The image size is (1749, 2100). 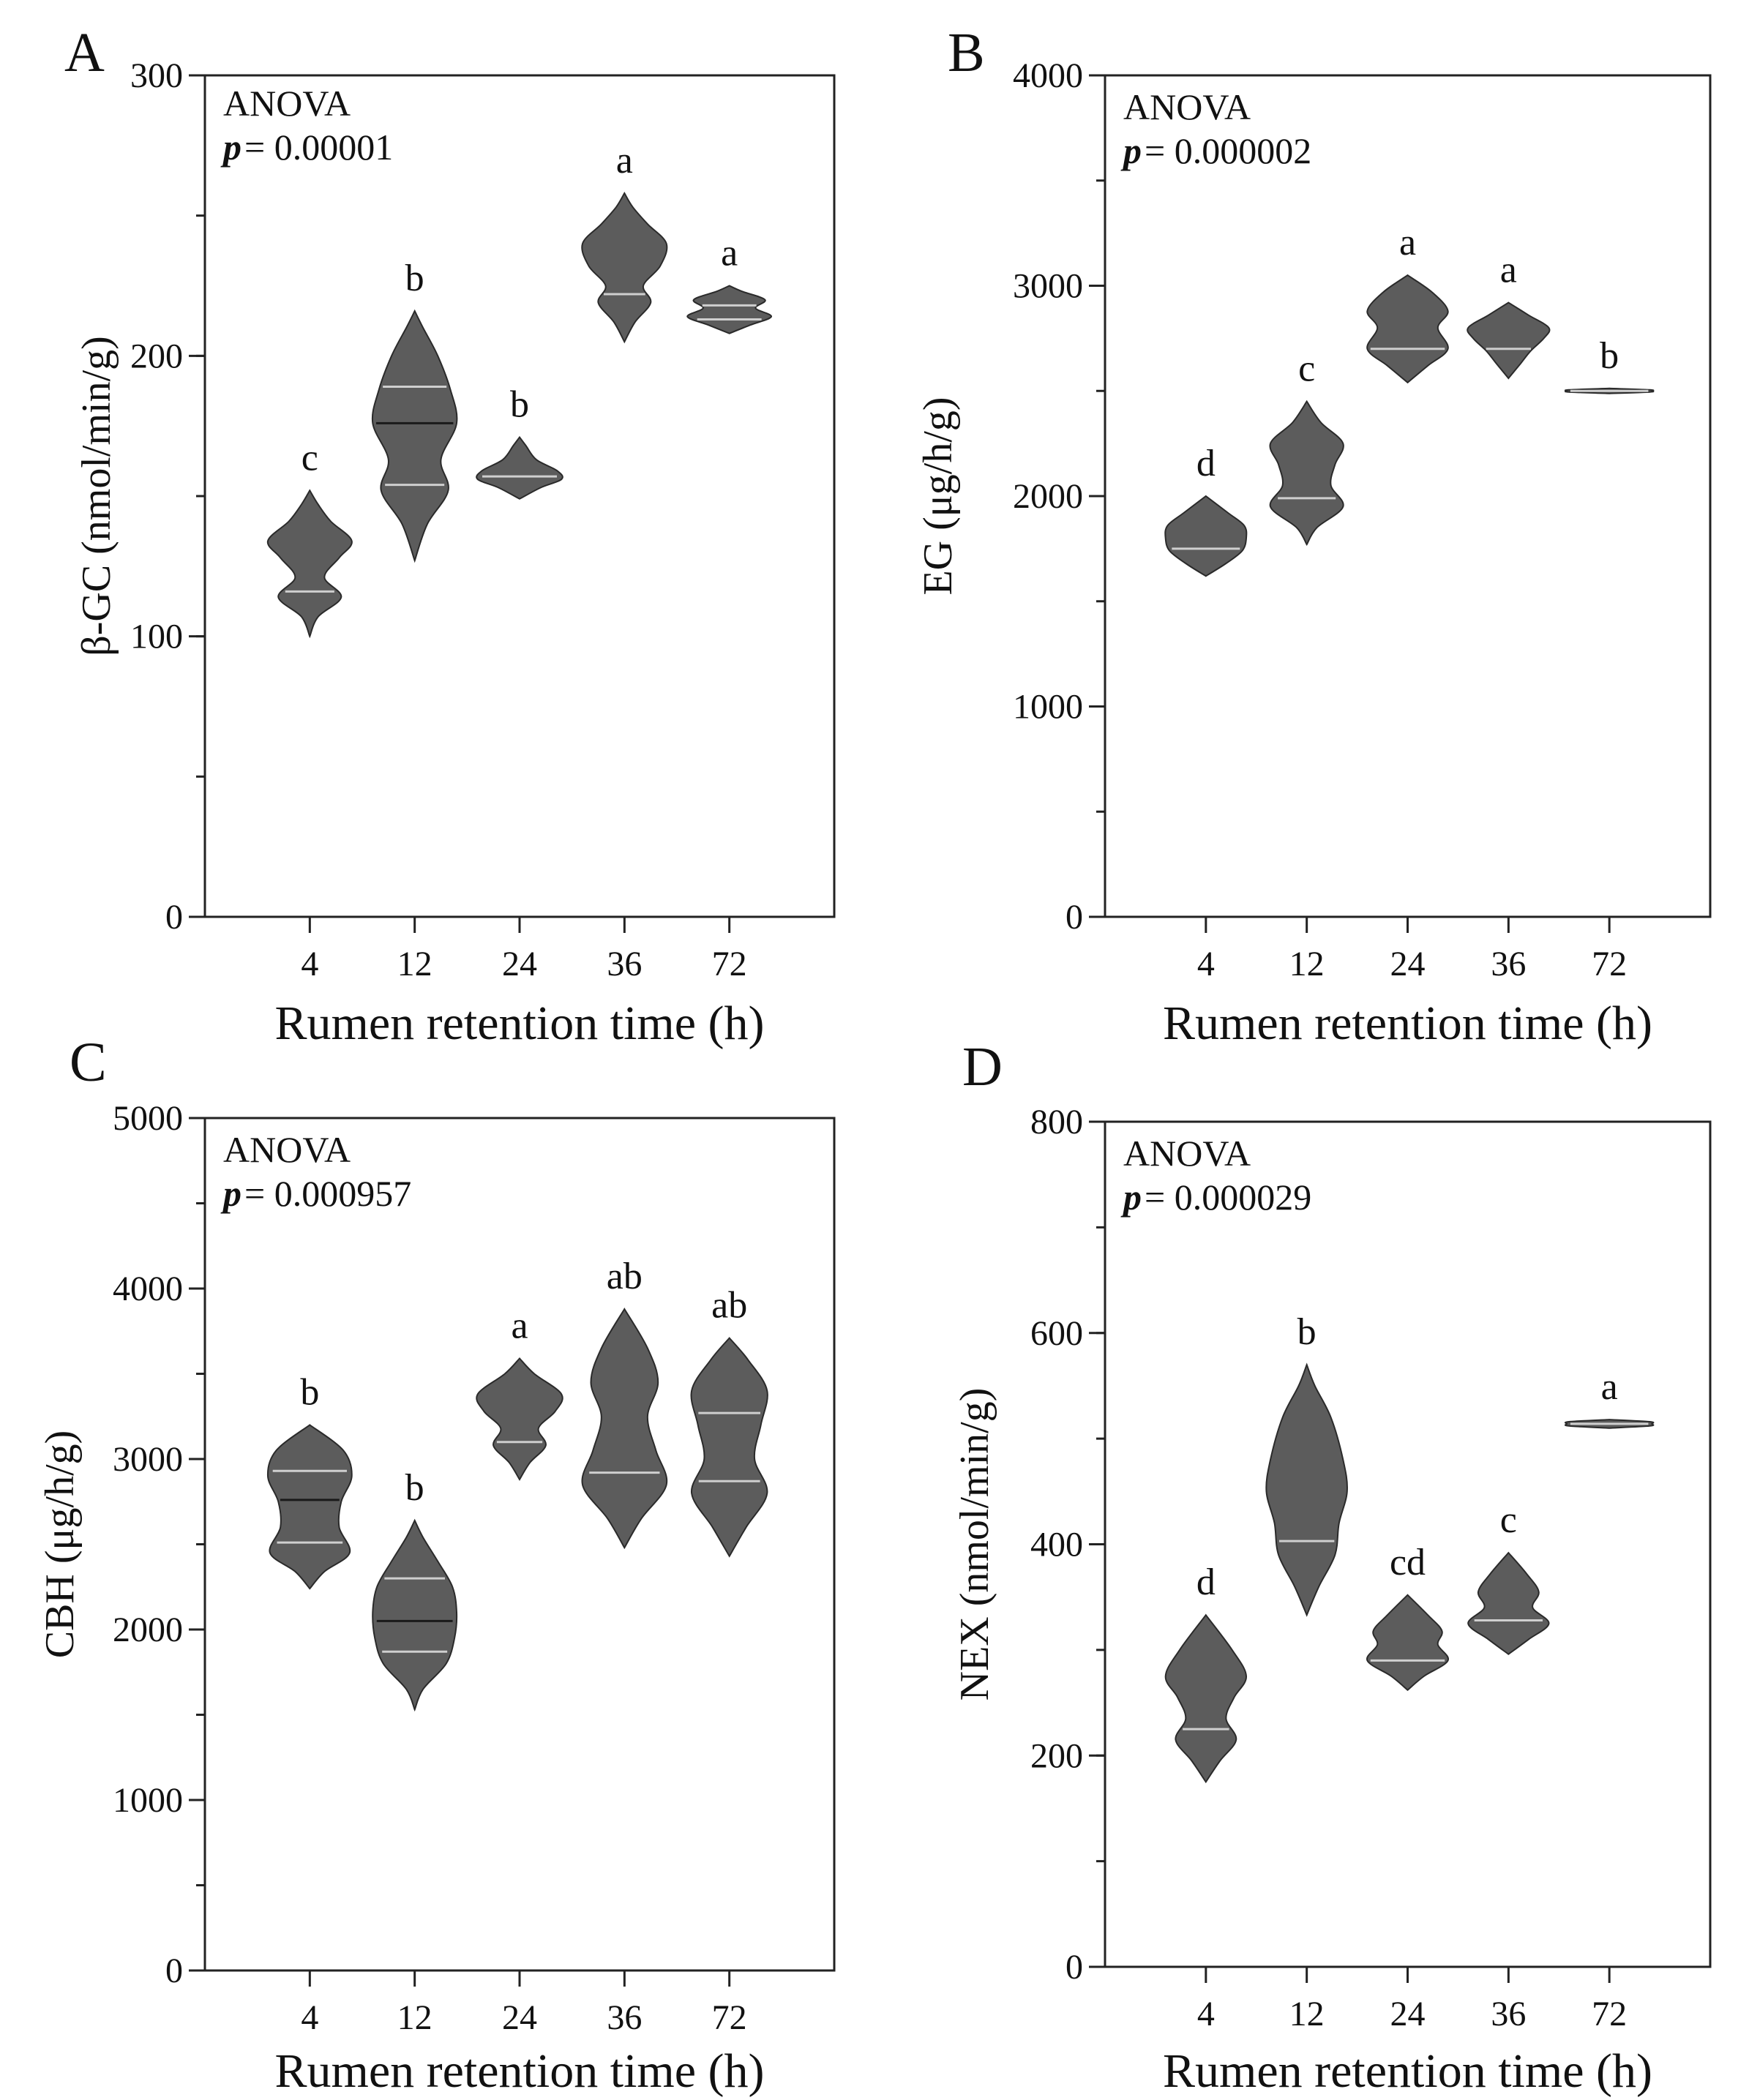 What do you see at coordinates (625, 1276) in the screenshot?
I see `significance-letter: ab` at bounding box center [625, 1276].